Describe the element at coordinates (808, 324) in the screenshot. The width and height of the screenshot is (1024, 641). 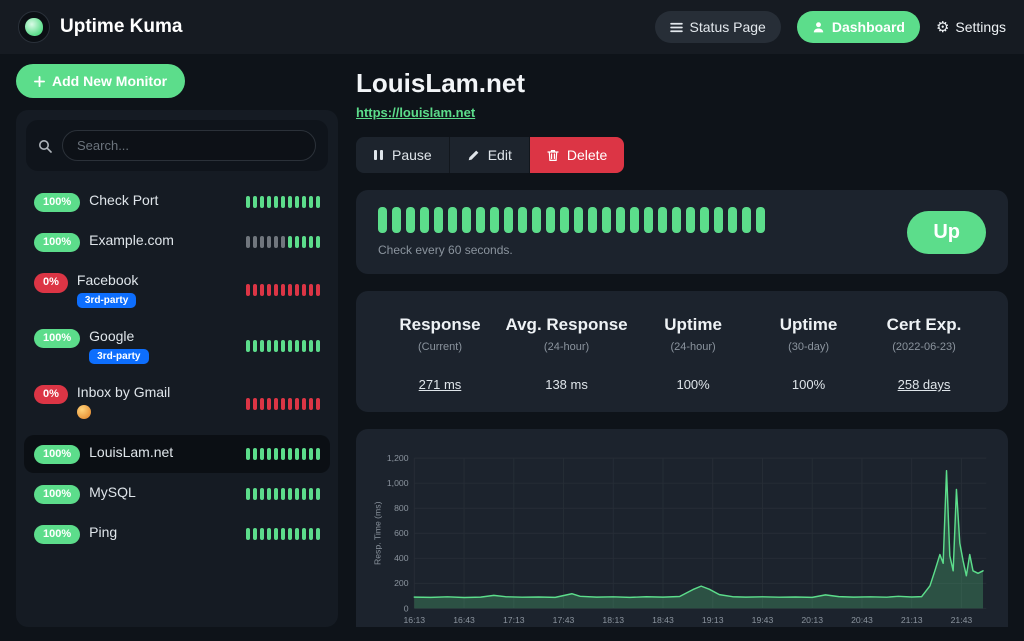
I see `stat-title: Uptime` at that location.